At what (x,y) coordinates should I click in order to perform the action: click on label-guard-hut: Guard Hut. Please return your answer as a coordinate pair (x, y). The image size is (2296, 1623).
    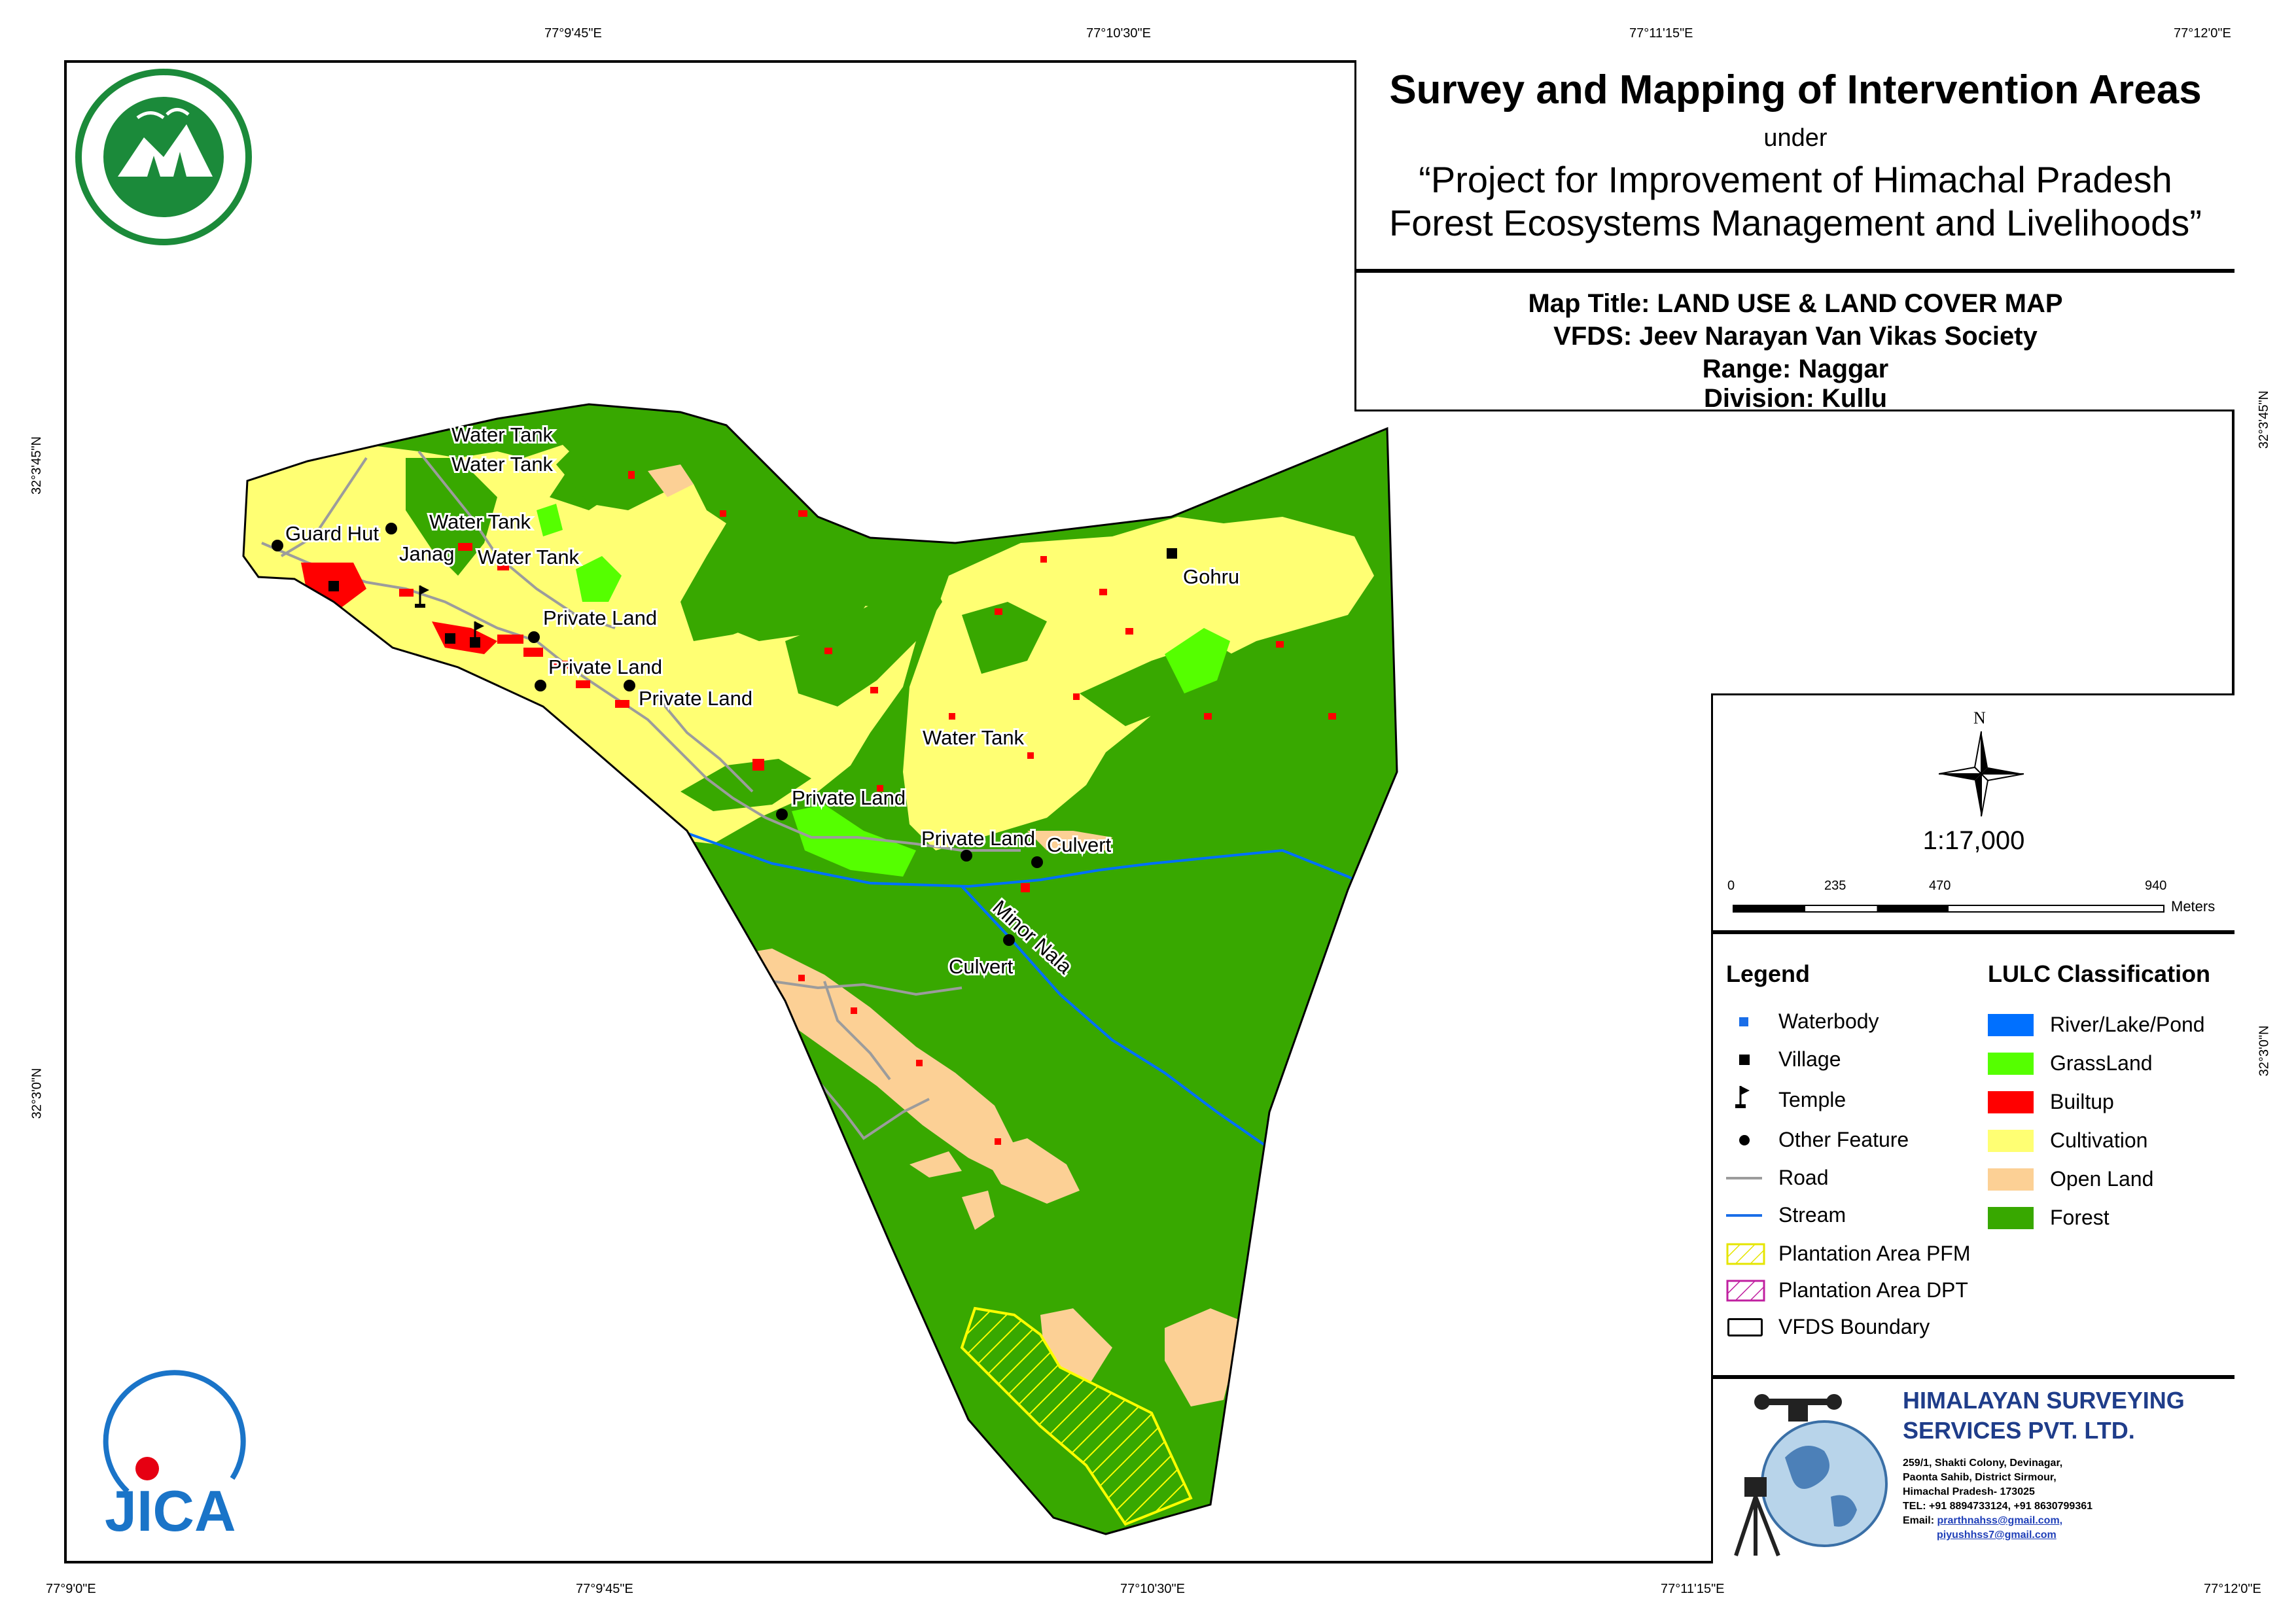
    Looking at the image, I should click on (332, 533).